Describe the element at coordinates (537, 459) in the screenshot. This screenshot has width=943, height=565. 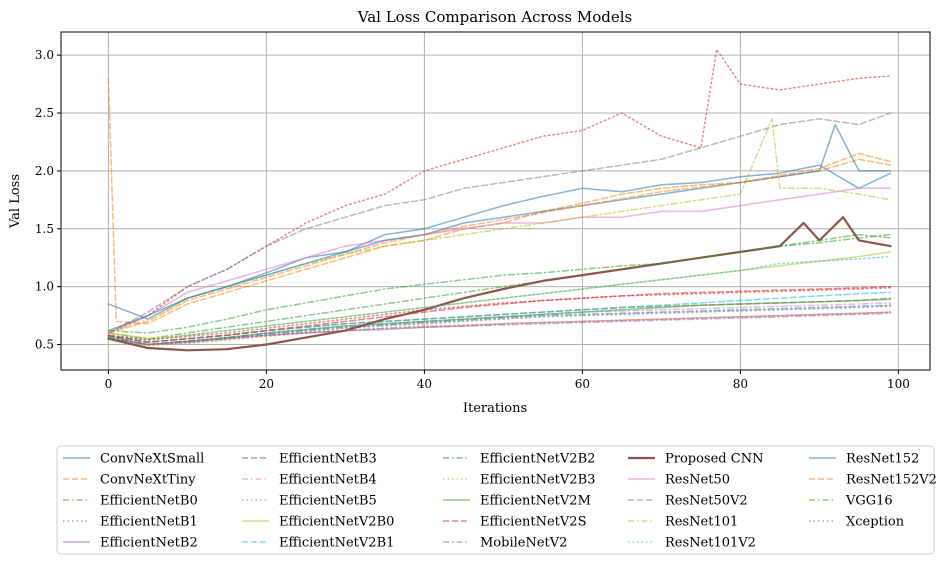
I see `legend-label-efficientnetv2b2: EfficientNetV2B2` at that location.